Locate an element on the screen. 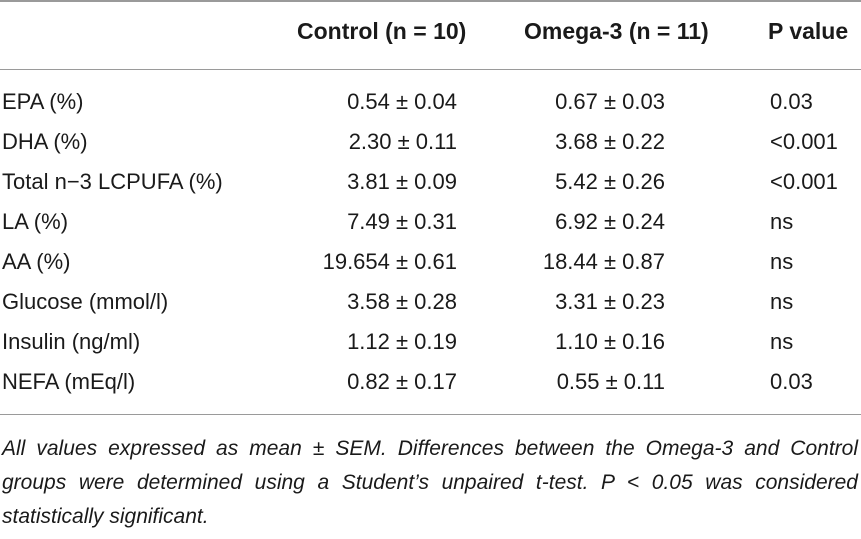 The height and width of the screenshot is (539, 861). omega-value: 0.67 ± 0.03 is located at coordinates (610, 101).